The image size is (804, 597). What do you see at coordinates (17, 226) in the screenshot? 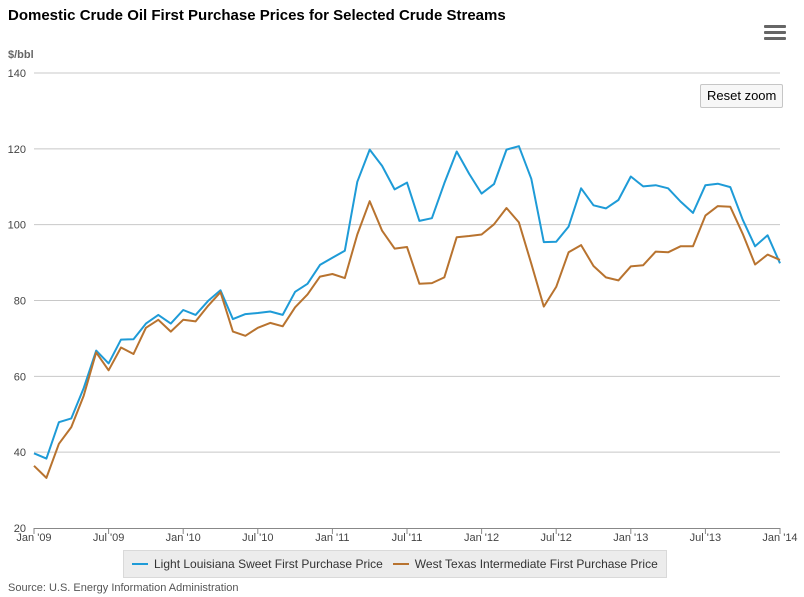
I see `y-tick-label: 100` at bounding box center [17, 226].